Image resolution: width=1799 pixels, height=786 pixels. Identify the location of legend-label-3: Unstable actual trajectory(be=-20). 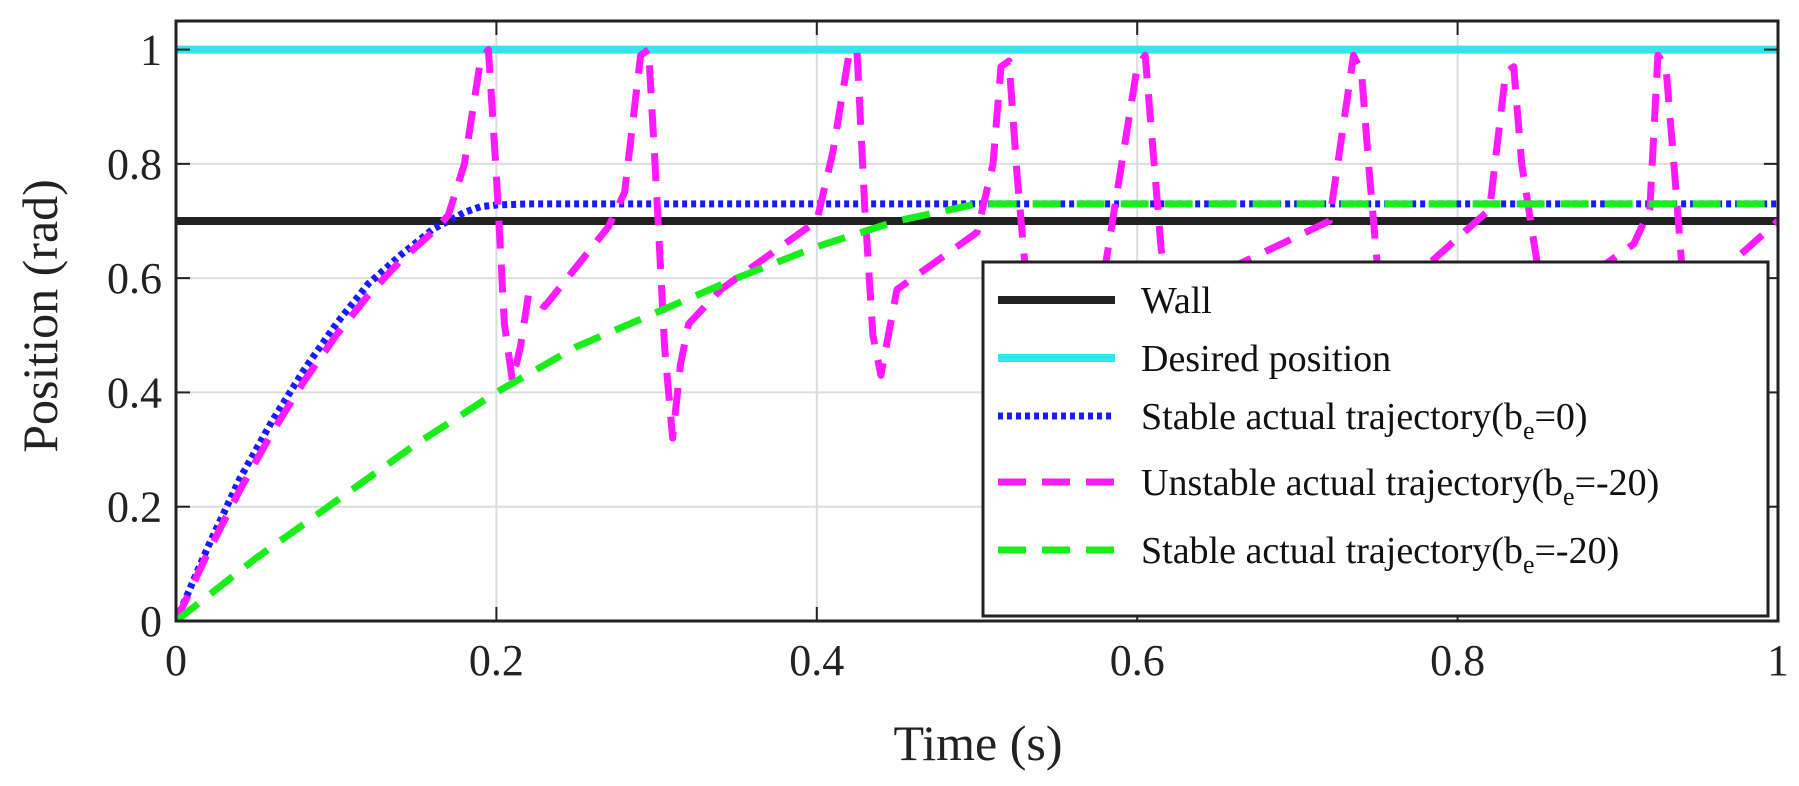
(1400, 486).